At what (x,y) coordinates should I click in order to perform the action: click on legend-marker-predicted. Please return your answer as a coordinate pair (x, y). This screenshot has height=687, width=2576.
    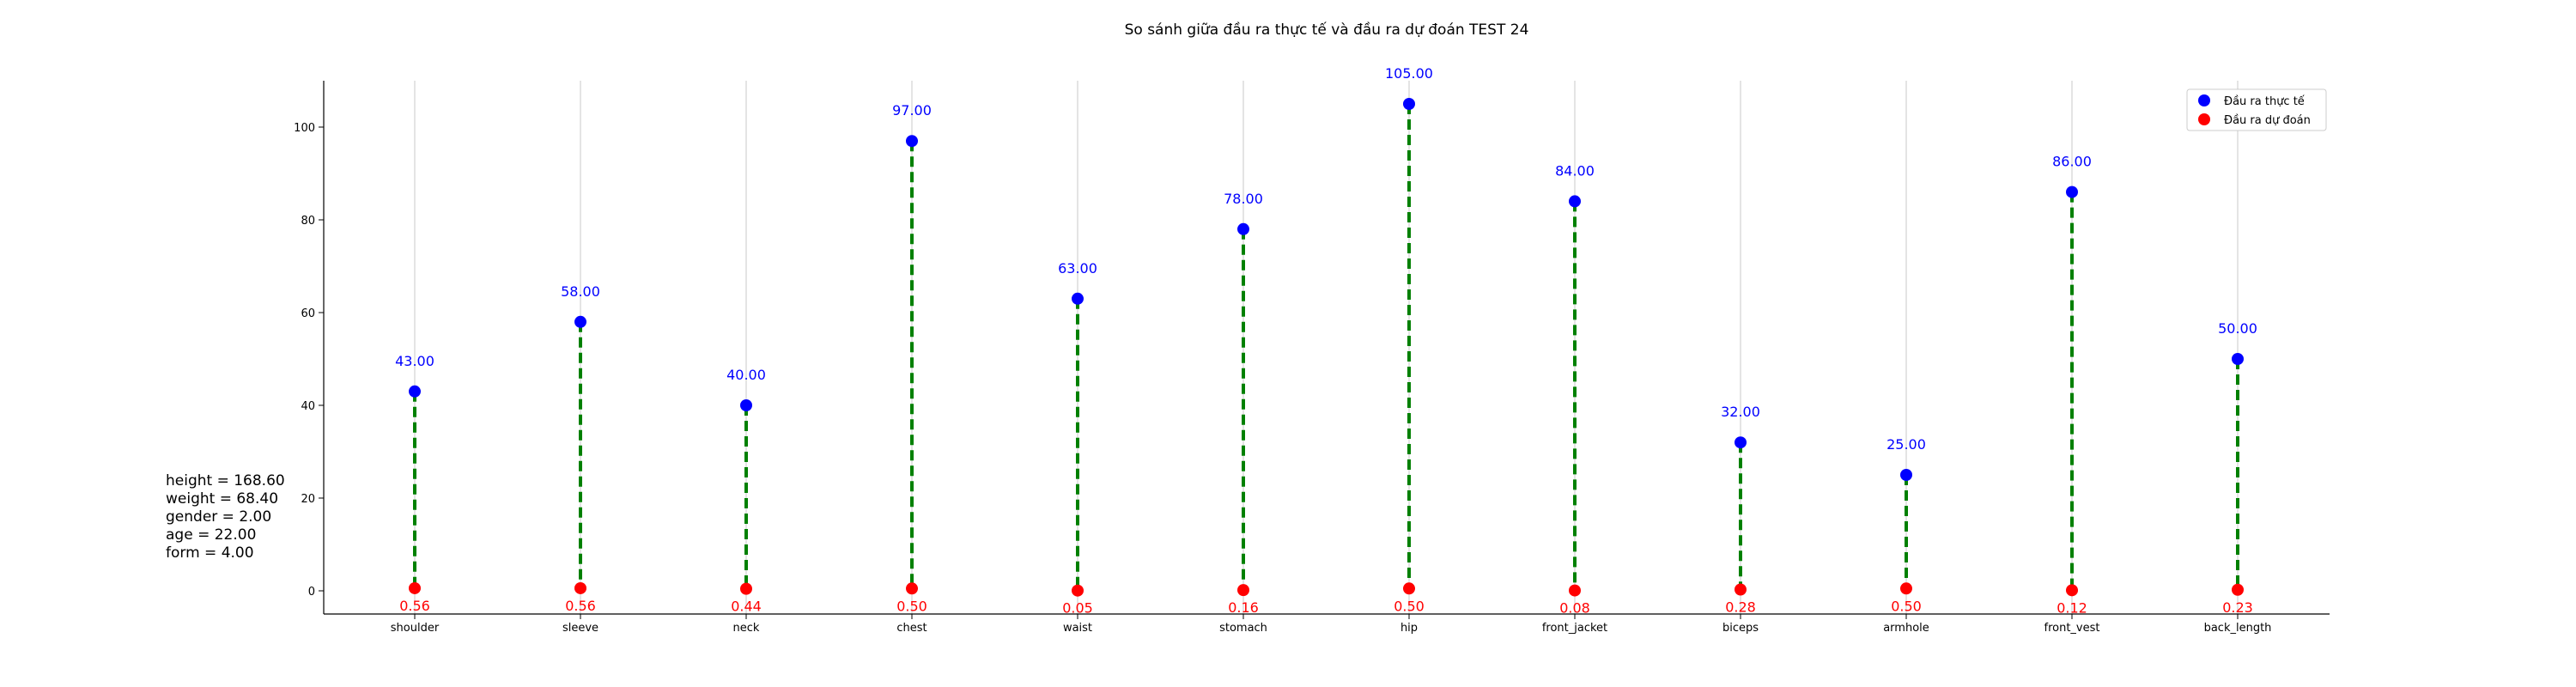
    Looking at the image, I should click on (2204, 119).